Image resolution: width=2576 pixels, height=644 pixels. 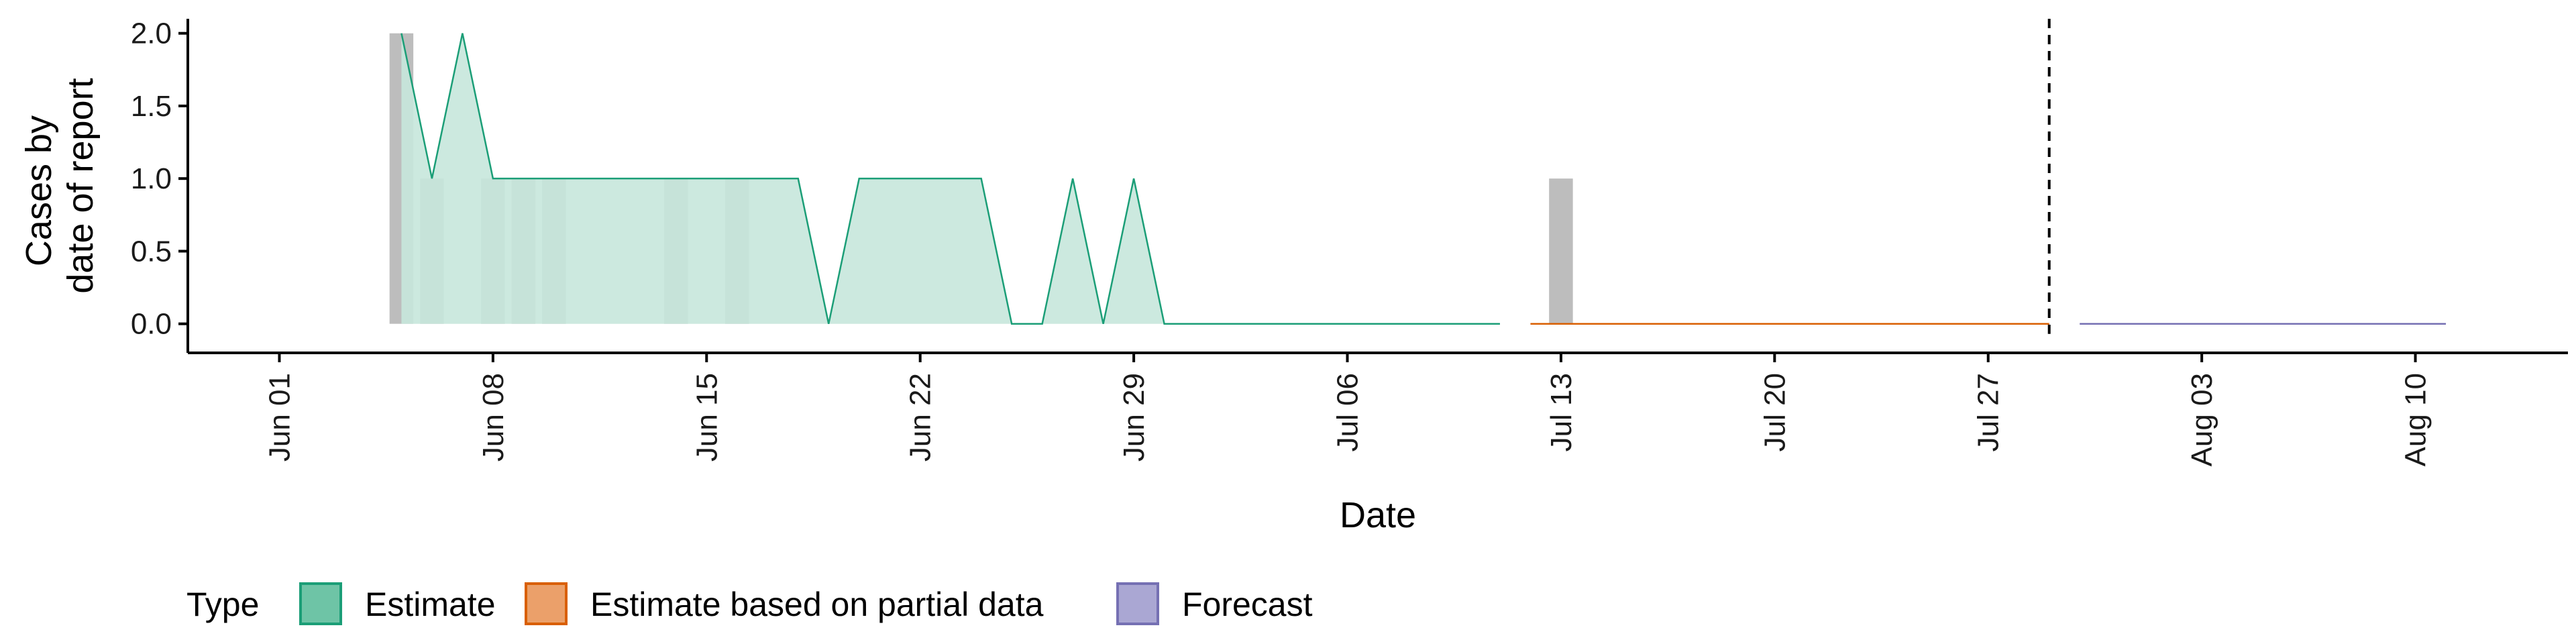 I want to click on y-axis-title-line-1: Cases by, so click(x=39, y=190).